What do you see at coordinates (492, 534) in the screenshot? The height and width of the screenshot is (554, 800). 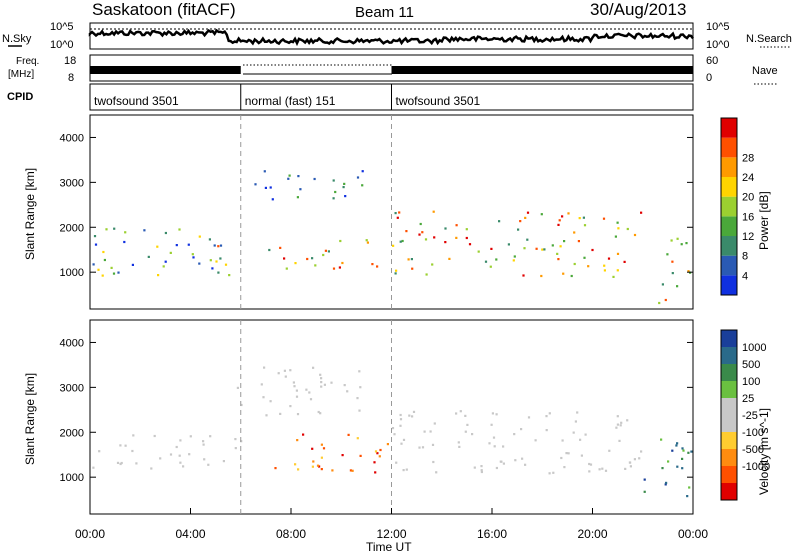 I see `time-tick-label: 16:00` at bounding box center [492, 534].